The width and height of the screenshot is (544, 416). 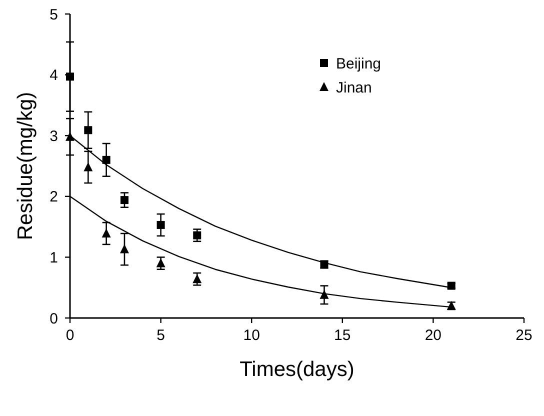 I want to click on legend-label: Jinan, so click(x=354, y=87).